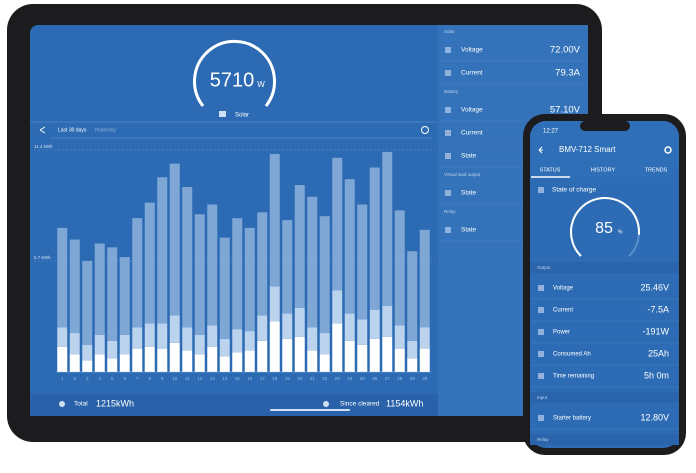 The width and height of the screenshot is (696, 473). I want to click on share-icon, so click(42, 130).